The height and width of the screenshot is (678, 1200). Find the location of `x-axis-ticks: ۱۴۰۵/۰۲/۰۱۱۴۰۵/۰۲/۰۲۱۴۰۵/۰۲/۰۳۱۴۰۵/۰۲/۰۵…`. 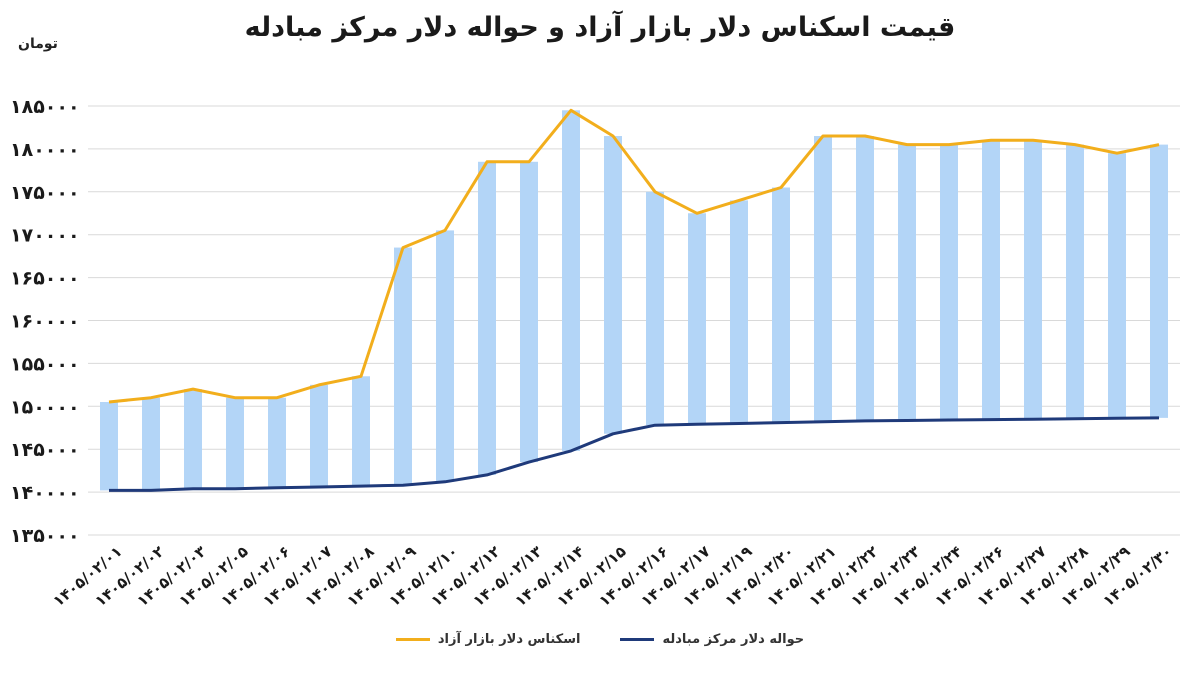

x-axis-ticks: ۱۴۰۵/۰۲/۰۱۱۴۰۵/۰۲/۰۲۱۴۰۵/۰۲/۰۳۱۴۰۵/۰۲/۰۵… is located at coordinates (612, 576).